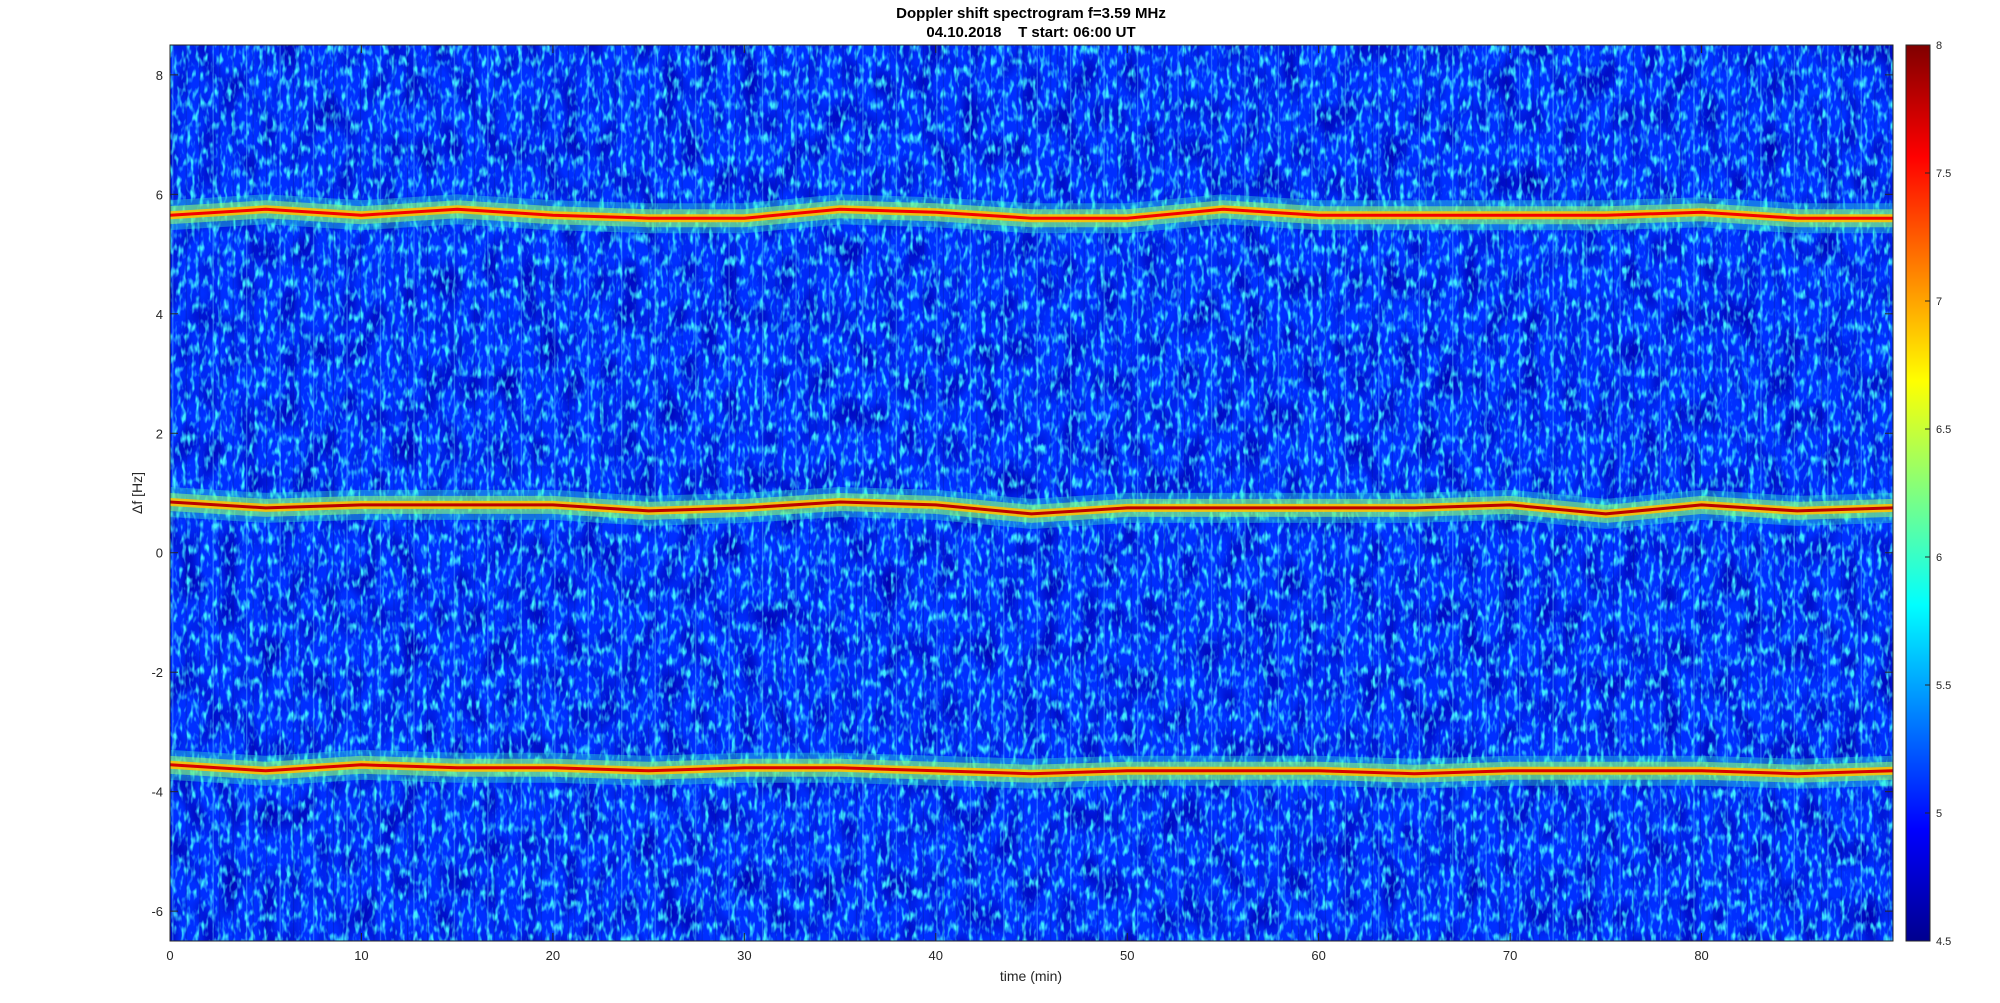  Describe the element at coordinates (1318, 955) in the screenshot. I see `x-tick-label: 60` at that location.